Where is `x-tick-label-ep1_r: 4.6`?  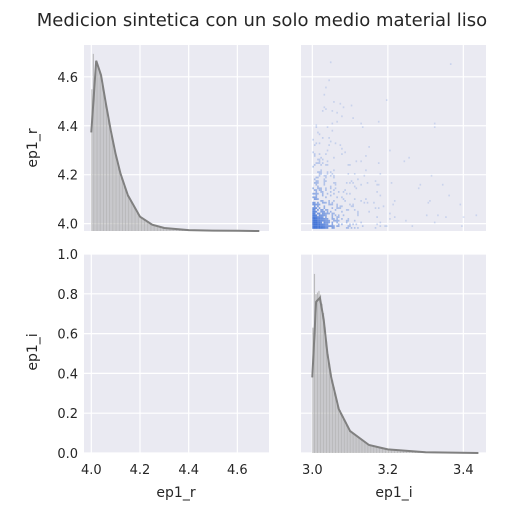
x-tick-label-ep1_r: 4.6 is located at coordinates (237, 470).